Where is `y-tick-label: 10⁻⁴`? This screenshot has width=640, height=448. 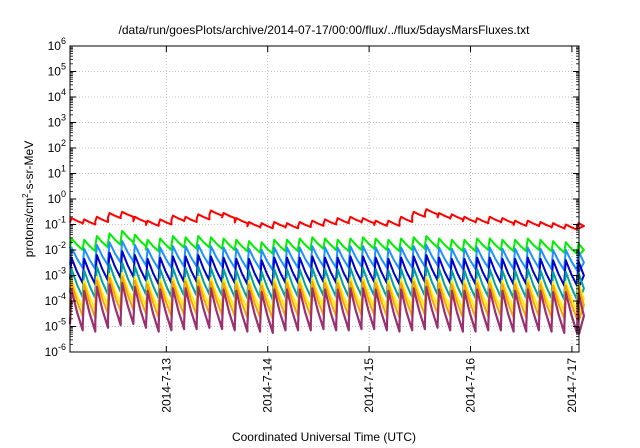
y-tick-label: 10⁻⁴ is located at coordinates (55, 299).